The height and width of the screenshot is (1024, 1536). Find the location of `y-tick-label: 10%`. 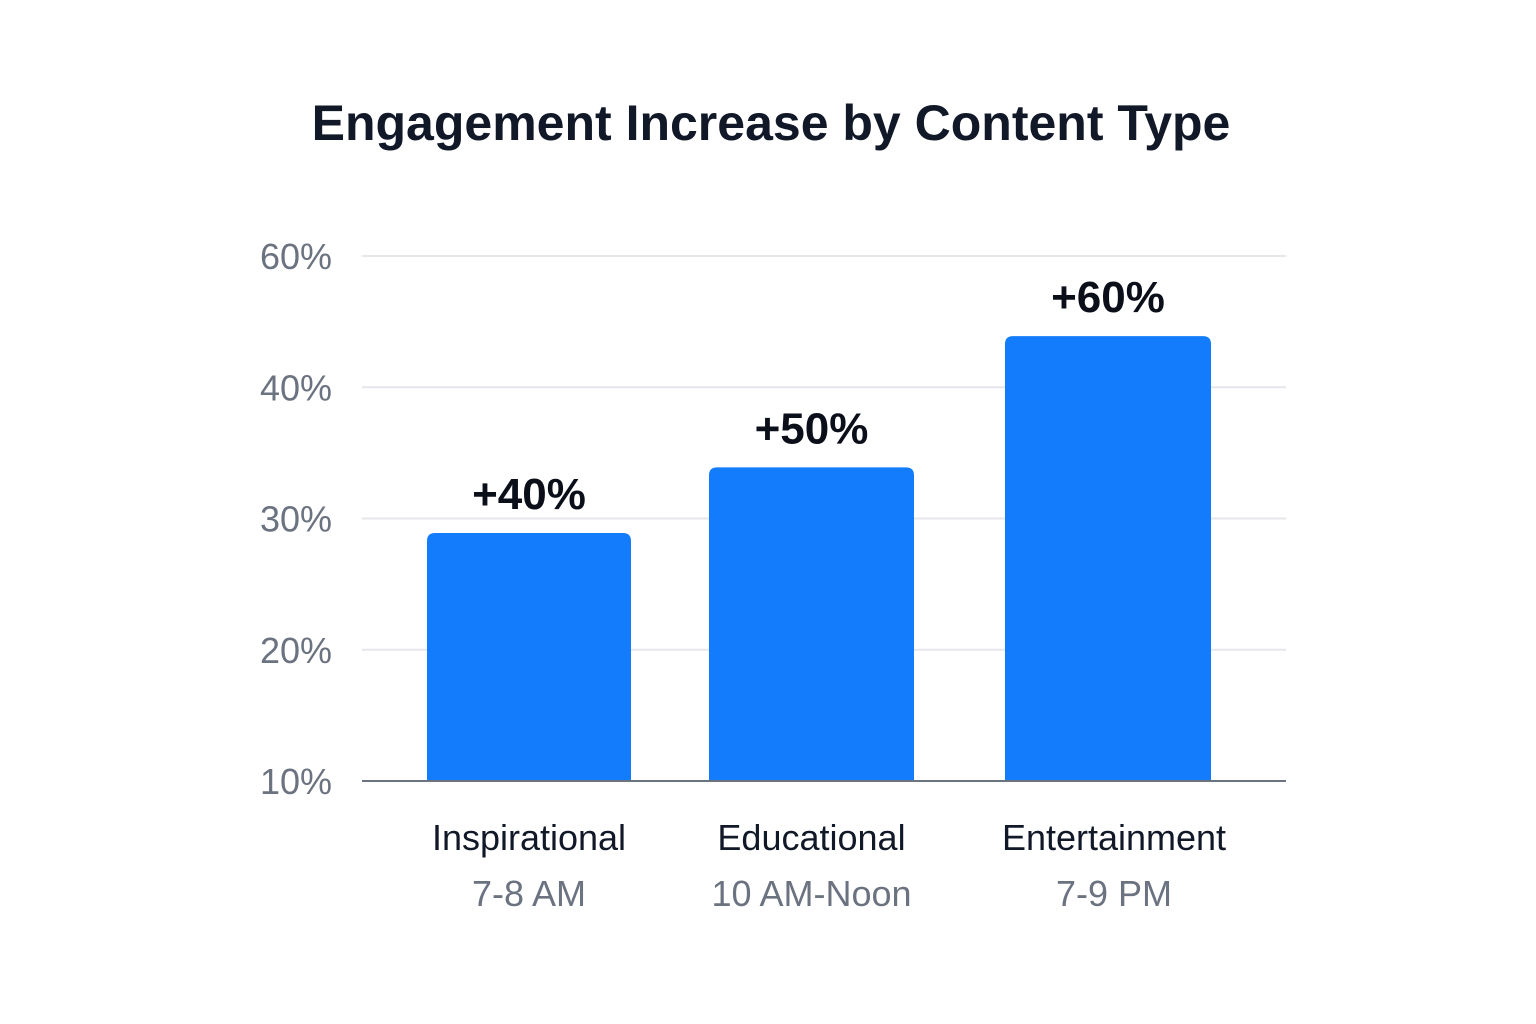

y-tick-label: 10% is located at coordinates (296, 781).